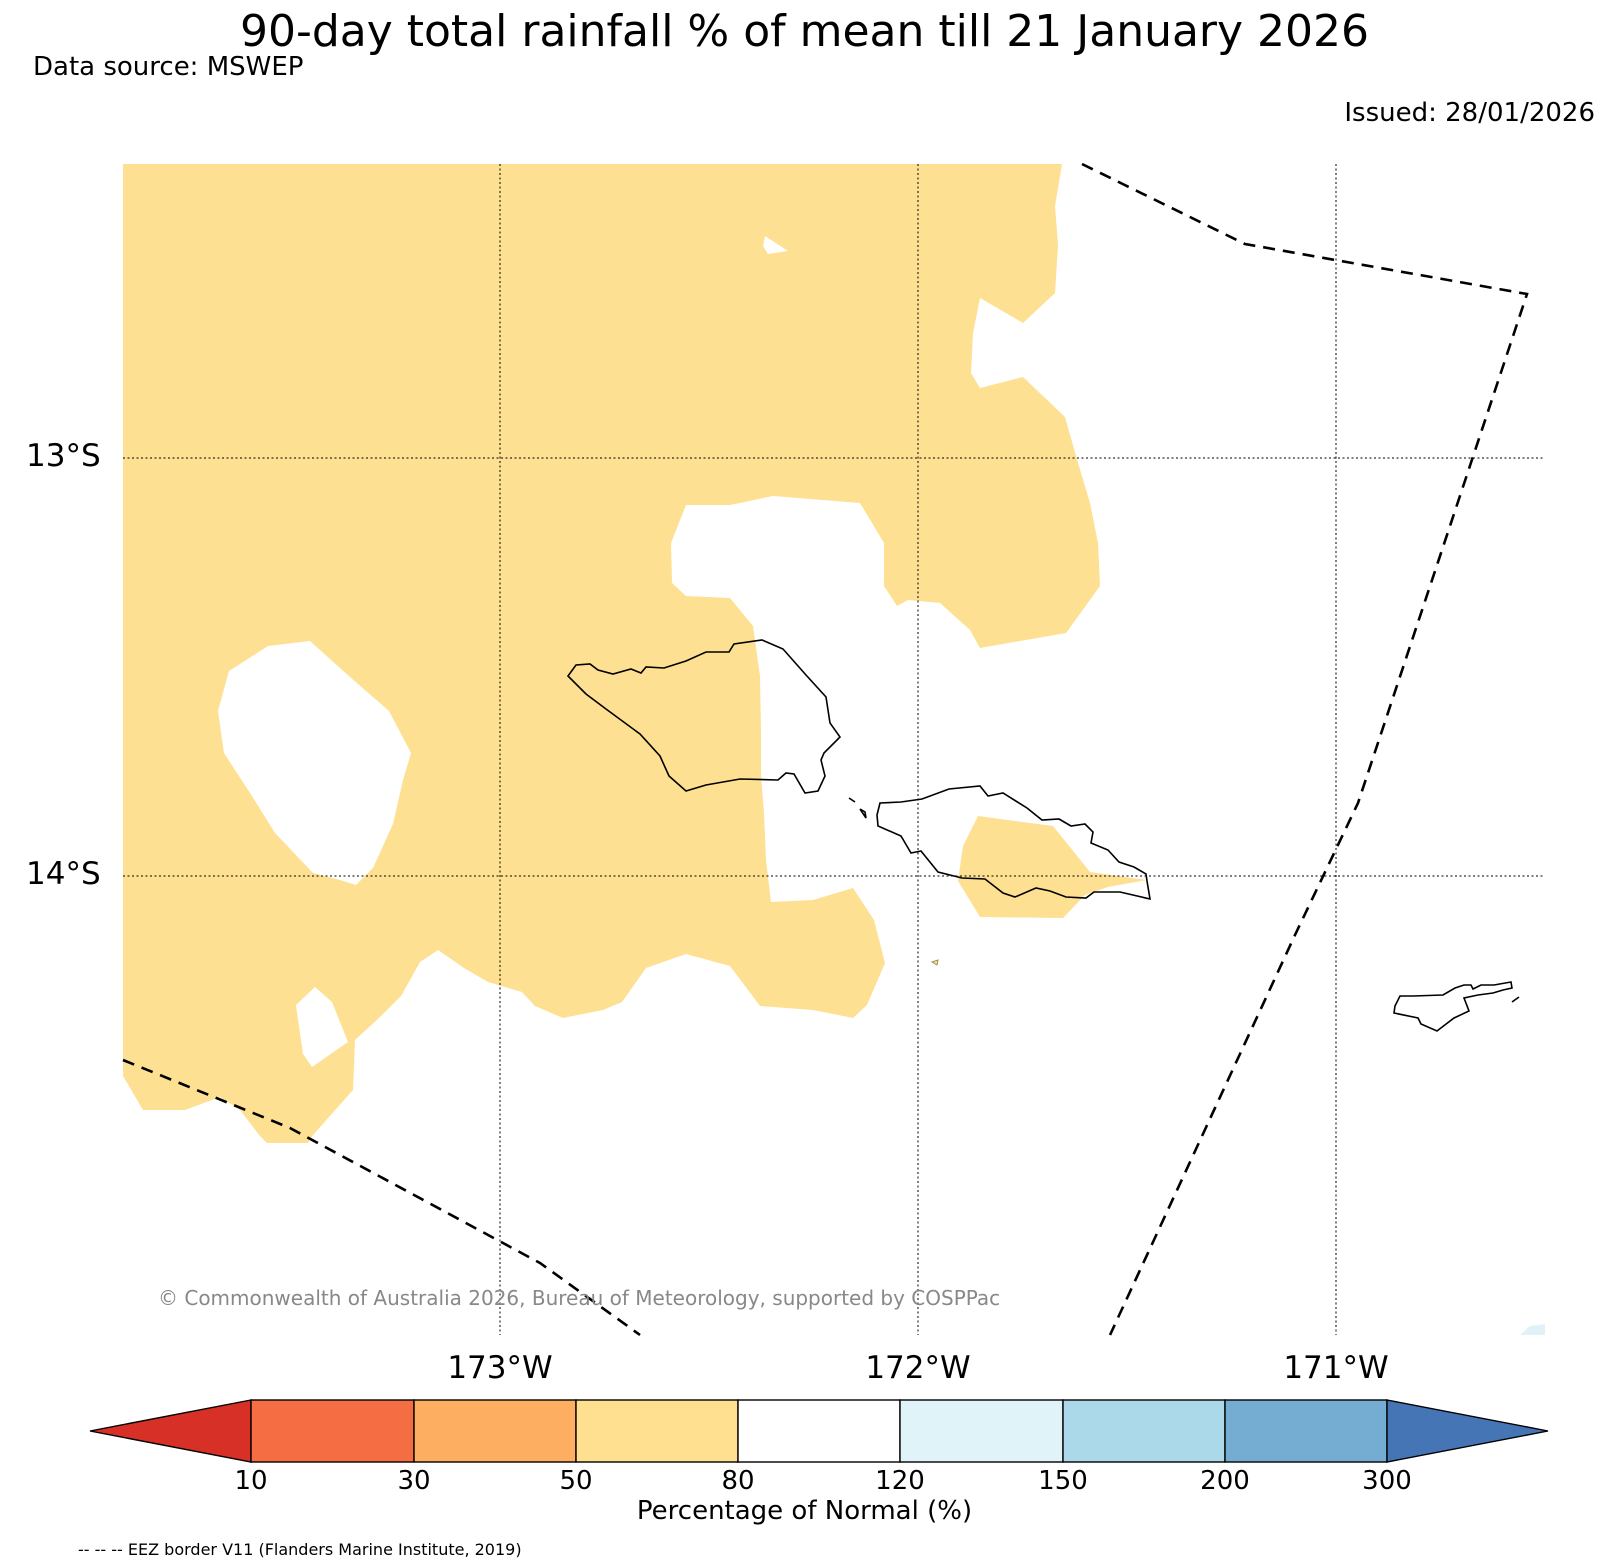  I want to click on rainfall-50-80-upolu, so click(1052, 867).